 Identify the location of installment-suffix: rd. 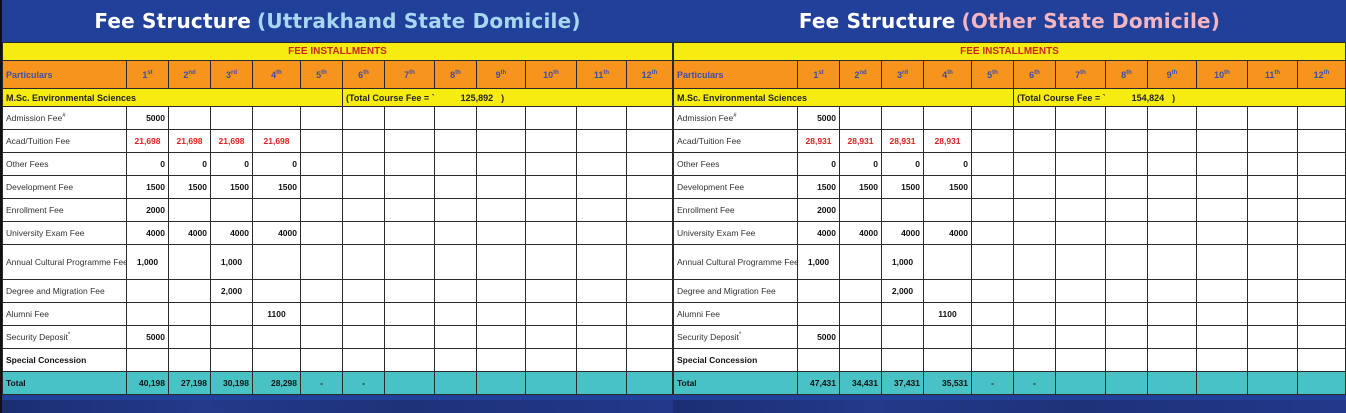
(905, 72).